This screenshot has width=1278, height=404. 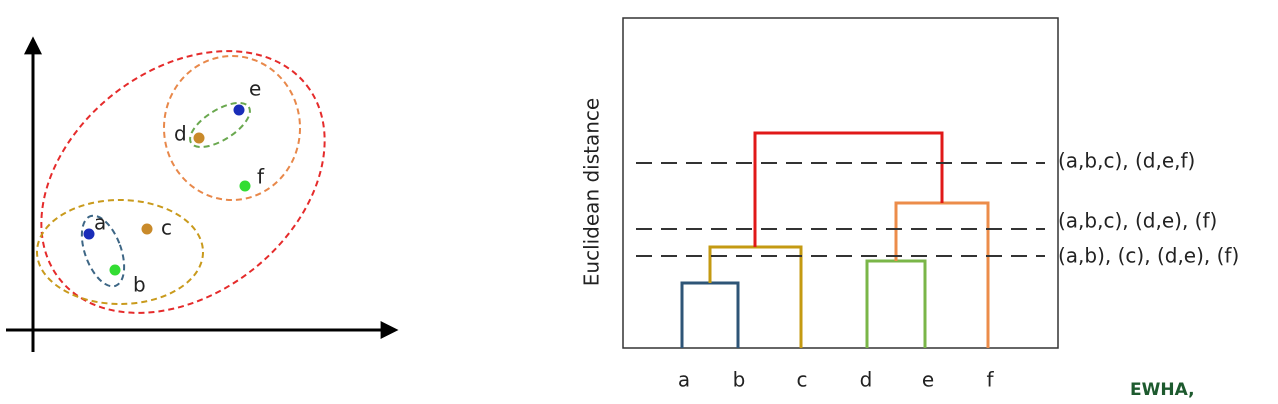 What do you see at coordinates (100, 223) in the screenshot?
I see `point-label: a` at bounding box center [100, 223].